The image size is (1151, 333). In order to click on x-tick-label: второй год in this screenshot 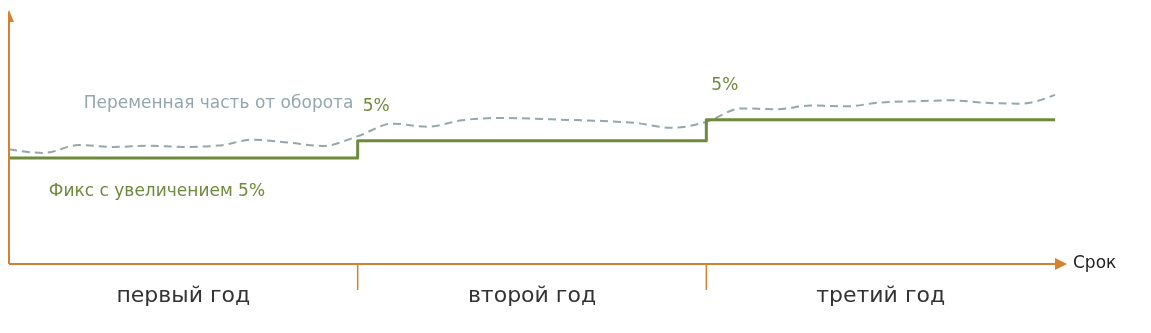, I will do `click(532, 294)`.